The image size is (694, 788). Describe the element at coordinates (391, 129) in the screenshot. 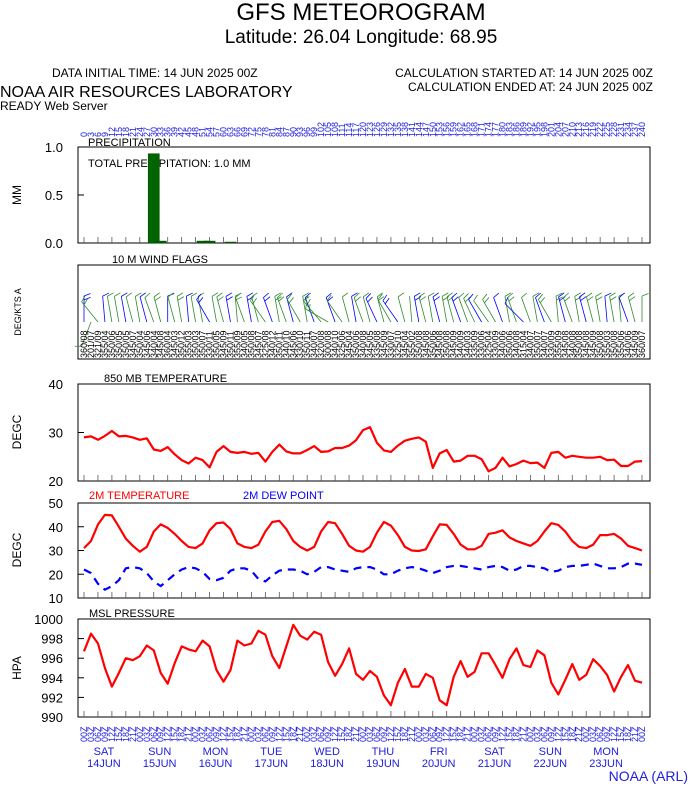

I see `forecast-hour-label: 132` at that location.